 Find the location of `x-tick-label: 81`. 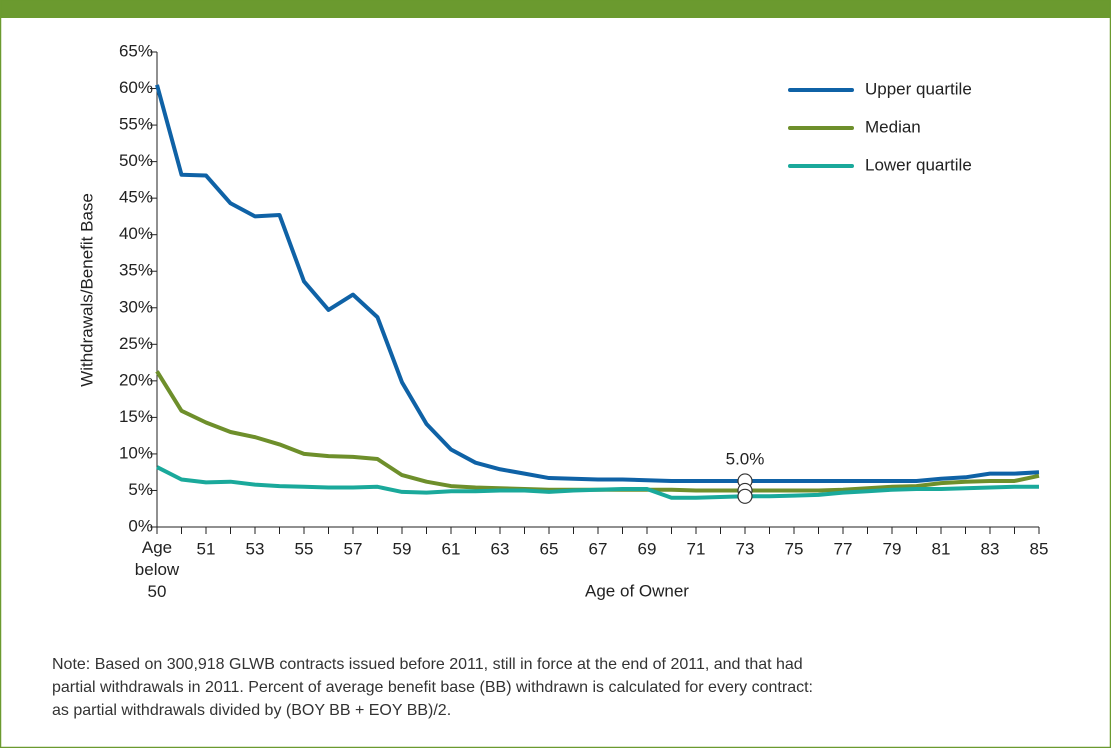

x-tick-label: 81 is located at coordinates (941, 548).